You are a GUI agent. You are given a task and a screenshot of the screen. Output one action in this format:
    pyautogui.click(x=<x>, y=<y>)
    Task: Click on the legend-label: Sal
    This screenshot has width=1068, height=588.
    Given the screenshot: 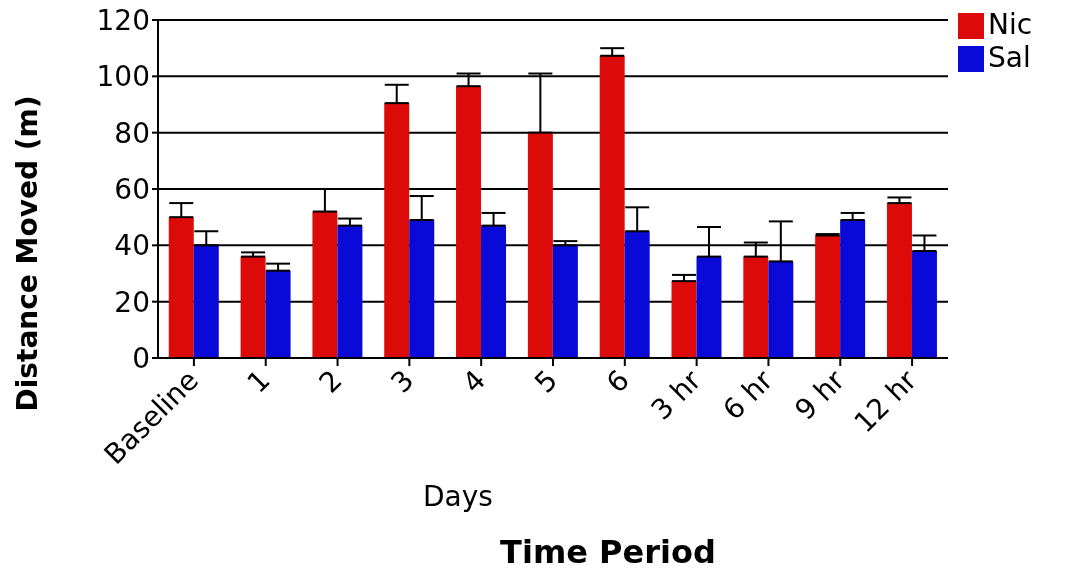 What is the action you would take?
    pyautogui.click(x=1009, y=57)
    